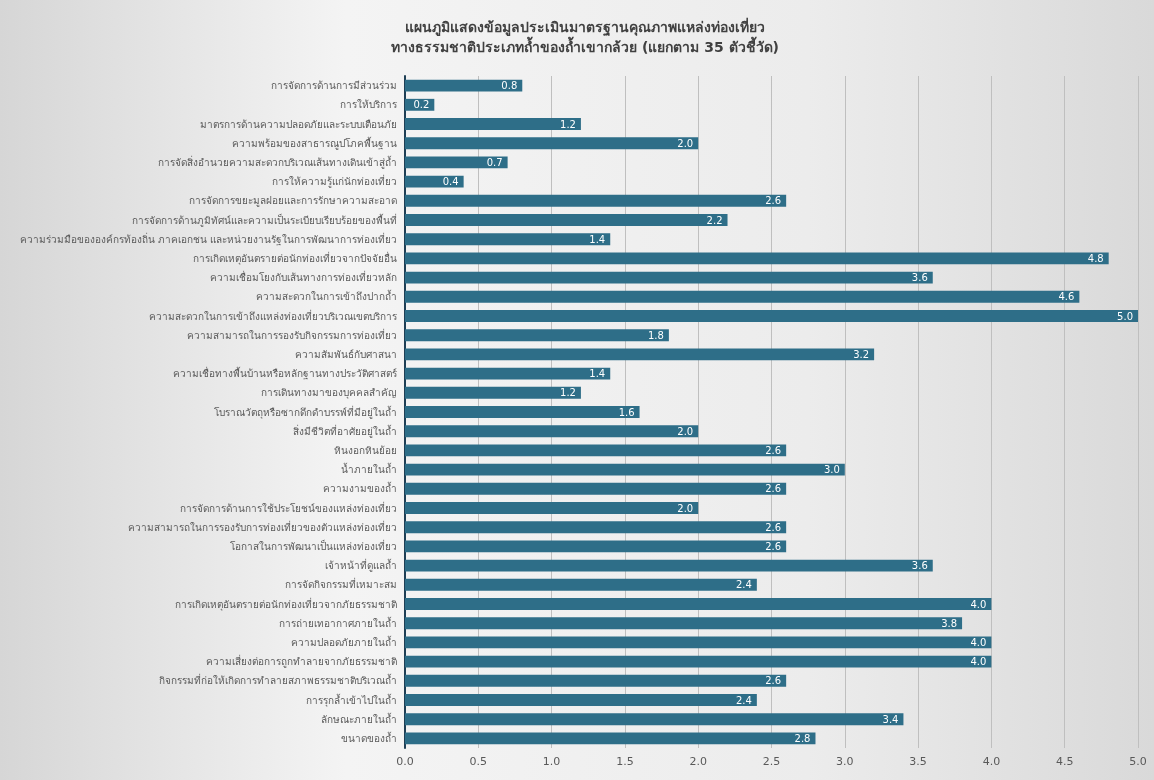  What do you see at coordinates (305, 411) in the screenshot?
I see `y-tick-label: โบราณวัตถุหรือซากดึกดำบรรพ์ที่มีอยู่ในถ้ำ` at bounding box center [305, 411].